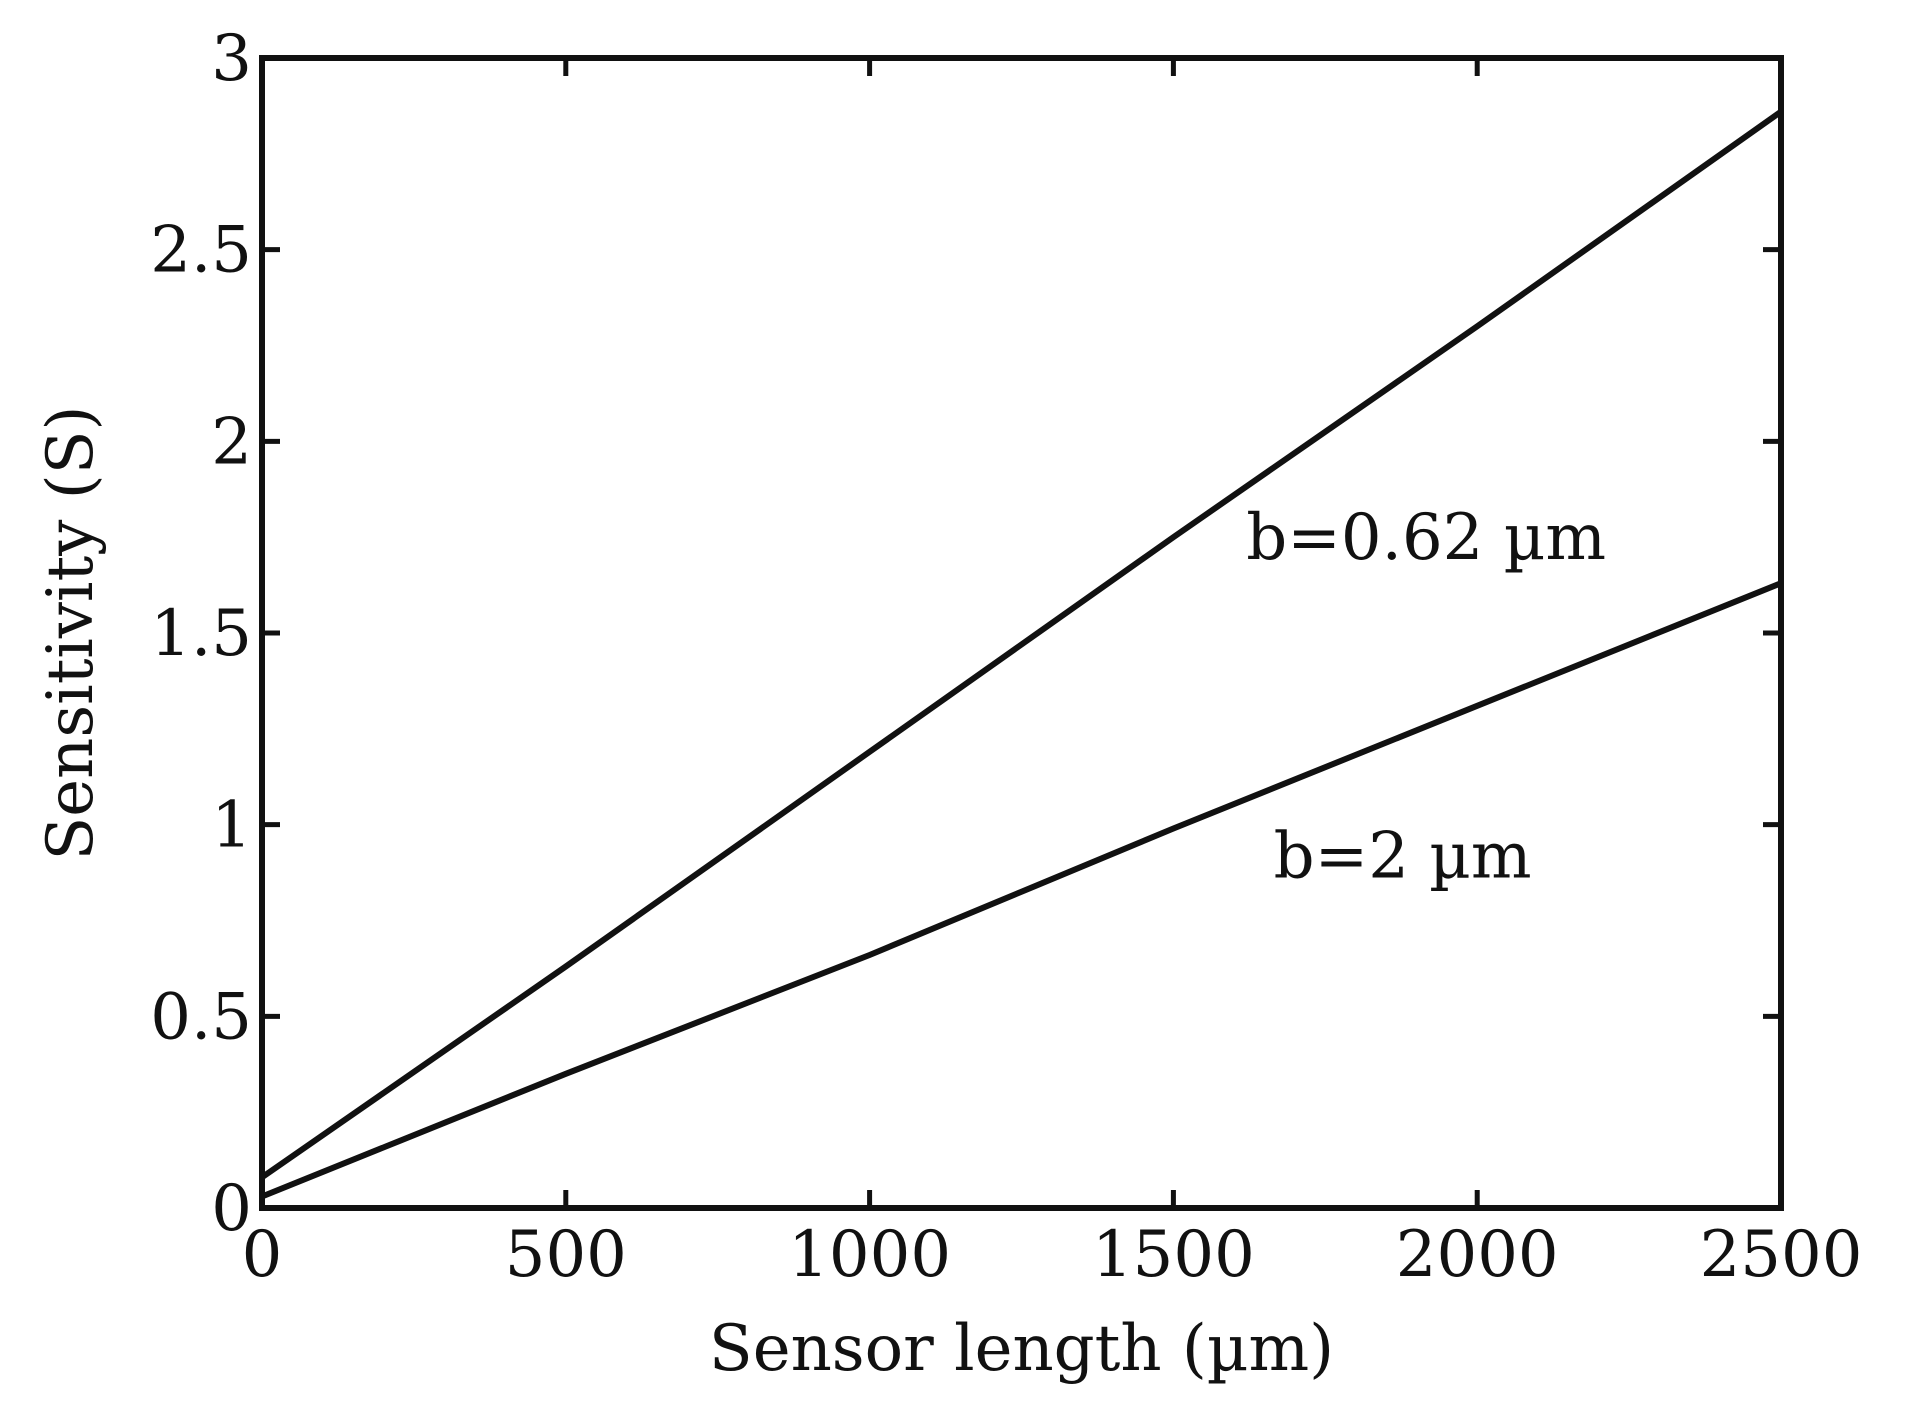  I want to click on series-annotations: b=0.62 µm b=2 µm, so click(1426, 697).